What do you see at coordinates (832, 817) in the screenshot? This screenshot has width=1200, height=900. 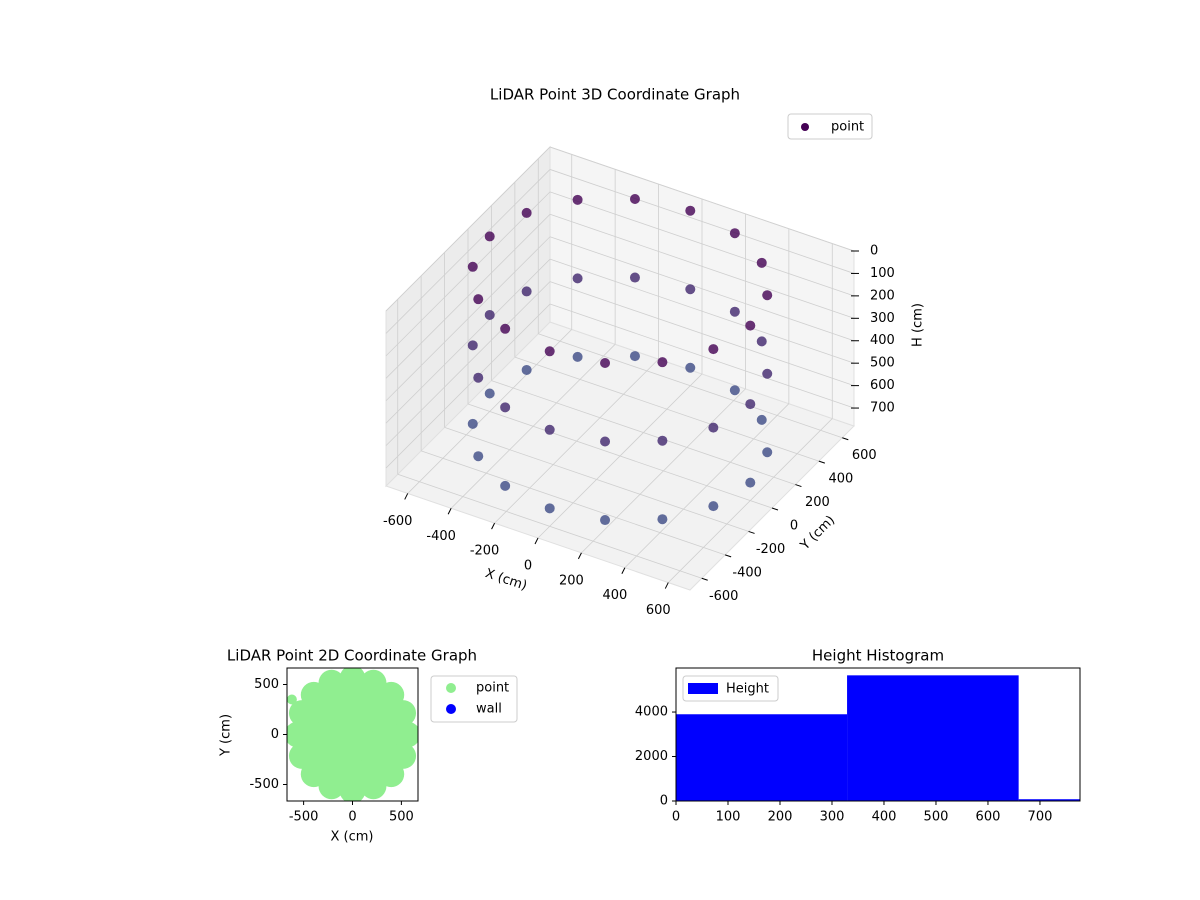 I see `x-tick-label: 300` at bounding box center [832, 817].